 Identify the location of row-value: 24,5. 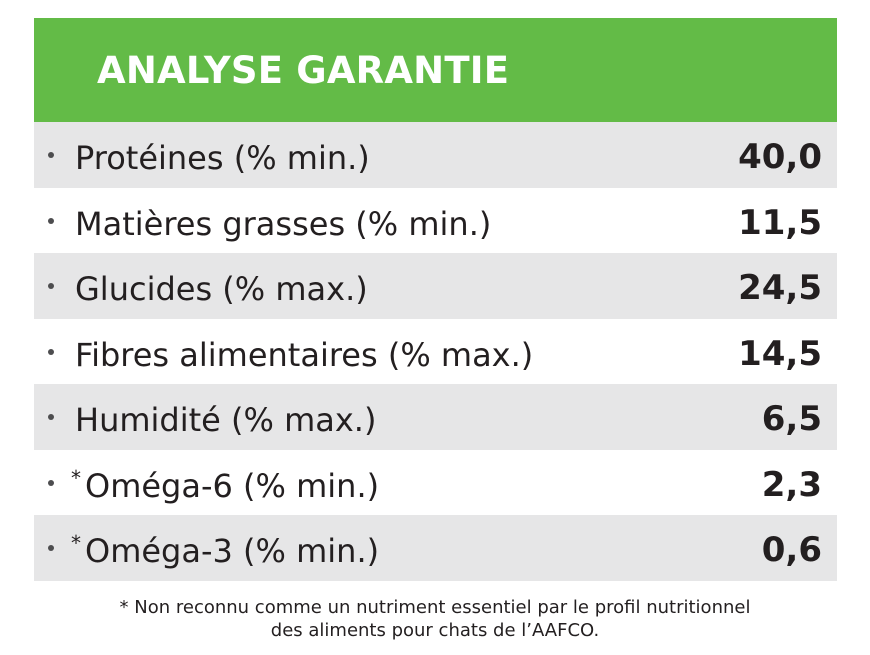
(780, 288).